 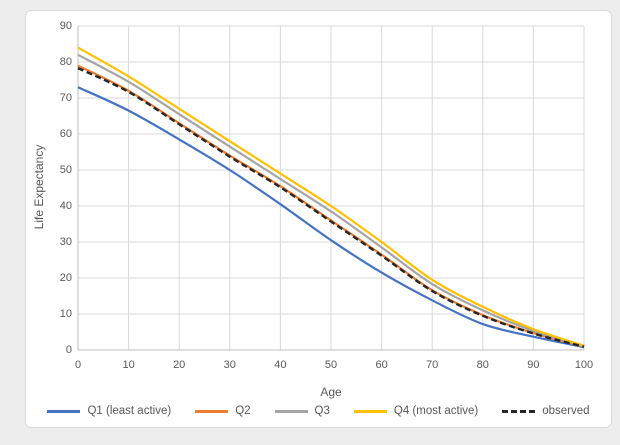 I want to click on legend-label-q3: Q3, so click(x=322, y=411).